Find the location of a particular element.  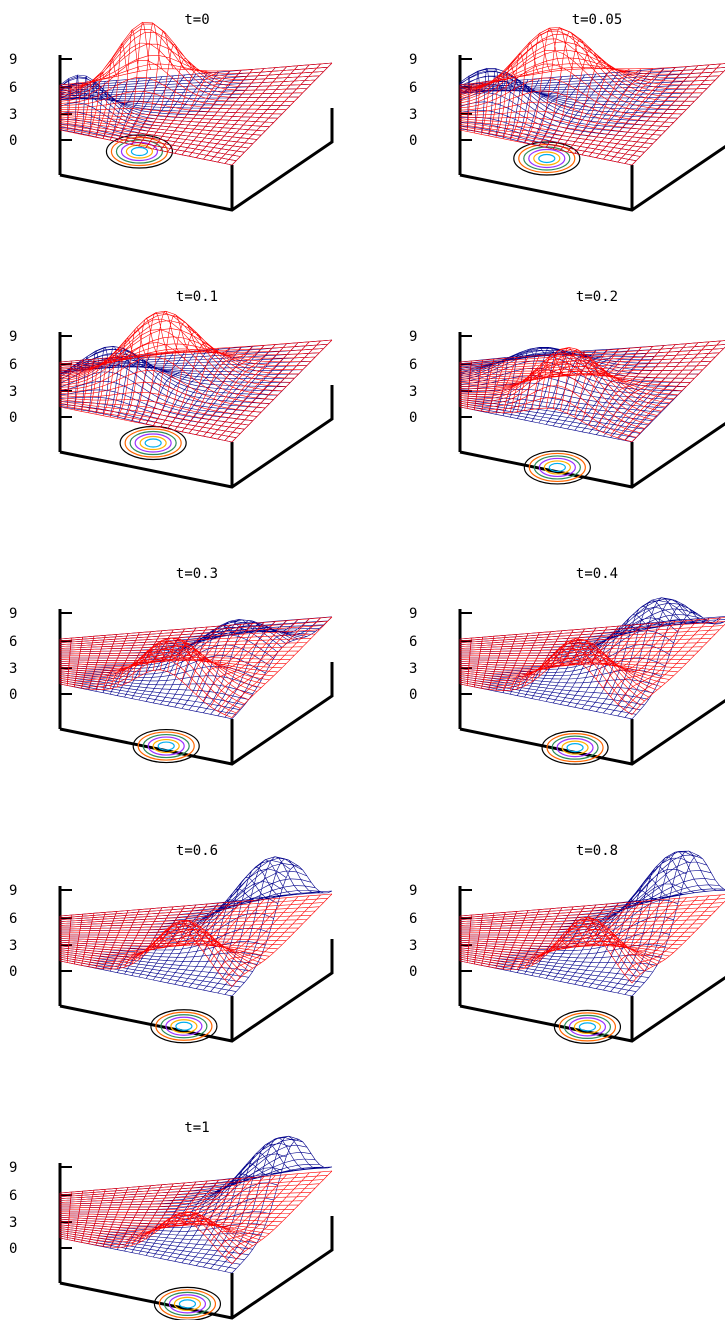

panel-title: t=0.1 is located at coordinates (197, 297).